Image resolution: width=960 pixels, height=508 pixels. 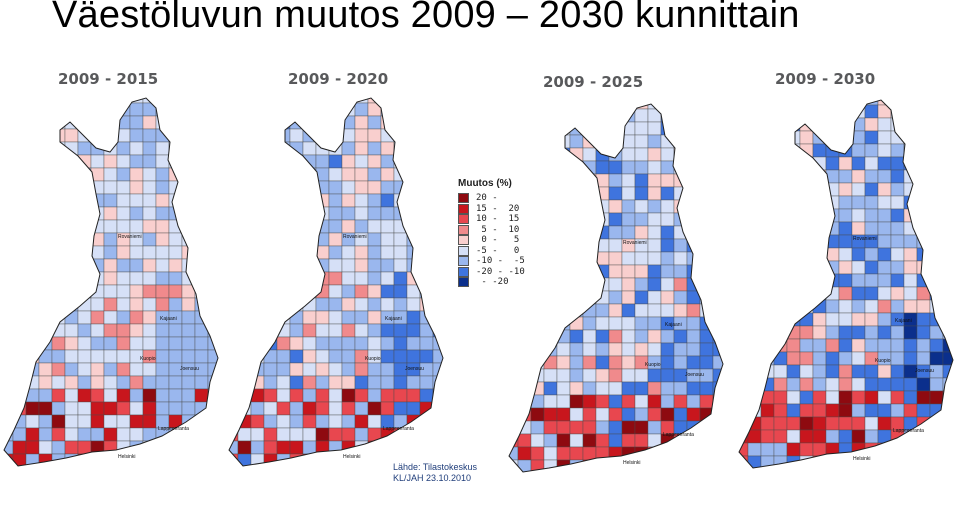 What do you see at coordinates (498, 250) in the screenshot?
I see `legend-label: -5 - 0` at bounding box center [498, 250].